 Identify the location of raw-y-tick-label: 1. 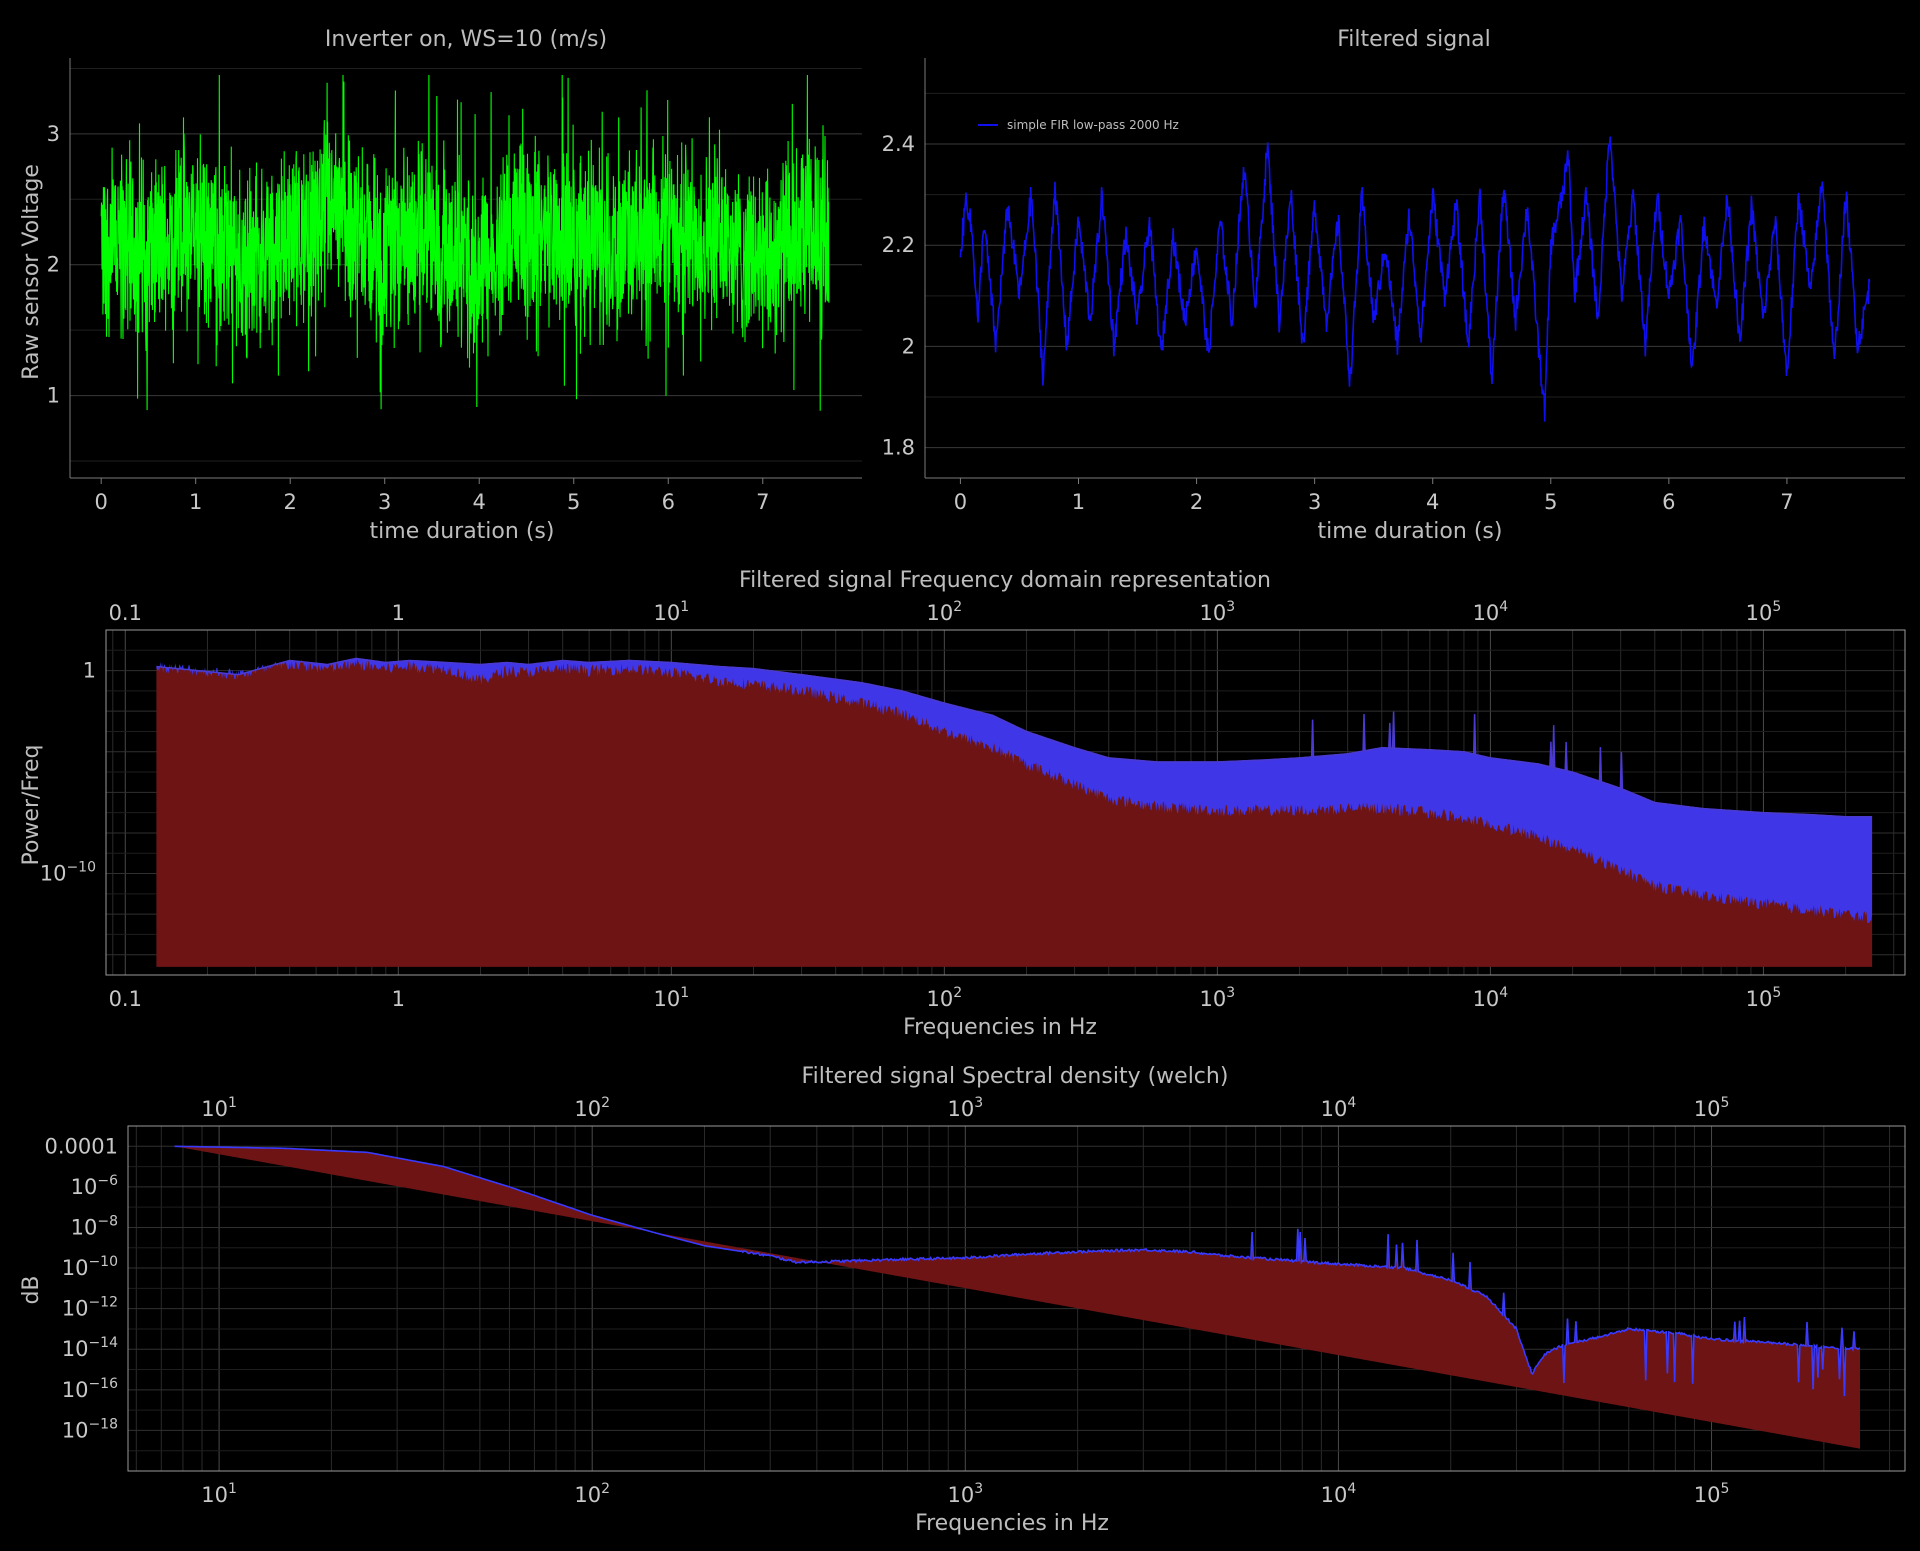
(53, 396).